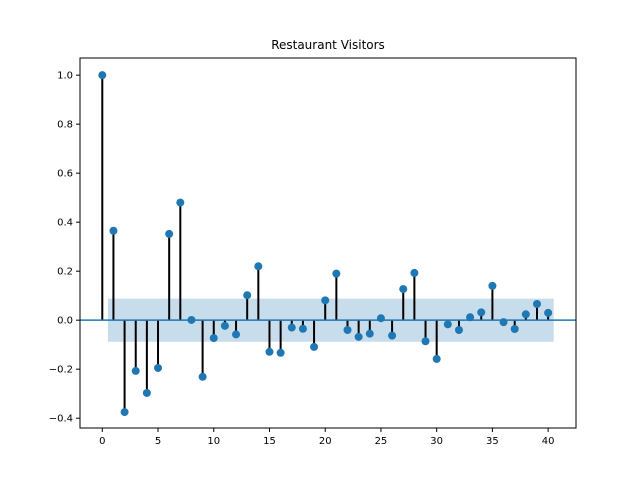 The image size is (640, 480). Describe the element at coordinates (158, 441) in the screenshot. I see `x-tick-label-5: 5` at that location.